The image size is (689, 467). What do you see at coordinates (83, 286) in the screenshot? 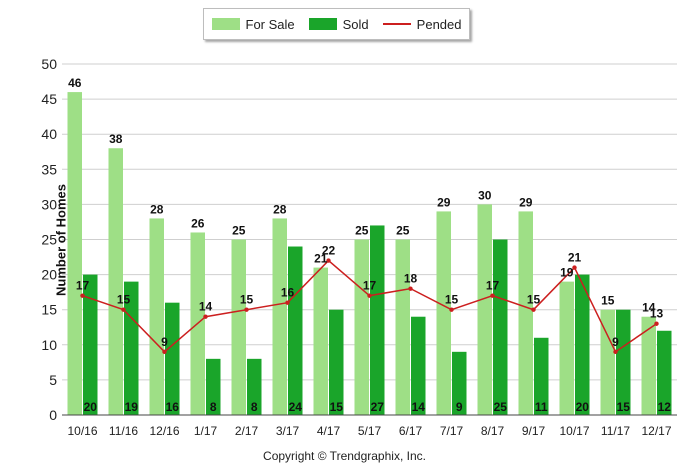
I see `data-label-pended-10/16: 17` at bounding box center [83, 286].